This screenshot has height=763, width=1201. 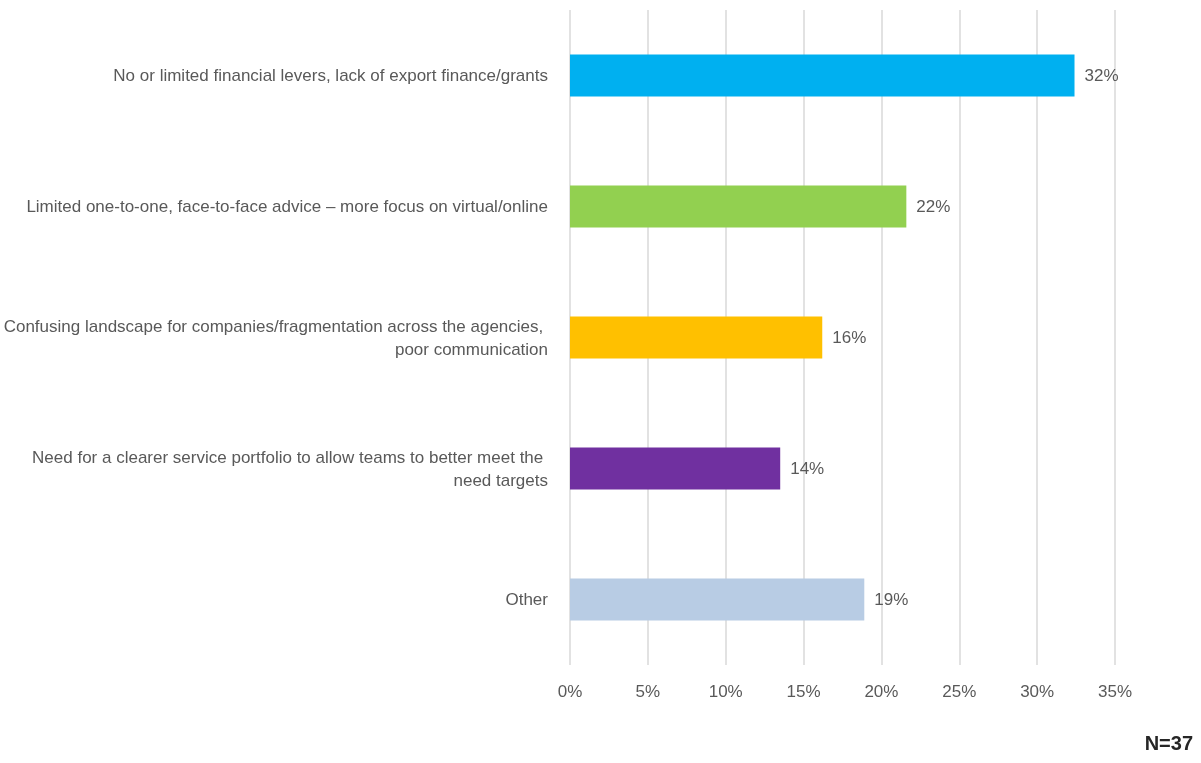 What do you see at coordinates (287, 206) in the screenshot?
I see `y-tick-label: Limited one-to-one, face-to-face advice – more focus on virtual/online` at bounding box center [287, 206].